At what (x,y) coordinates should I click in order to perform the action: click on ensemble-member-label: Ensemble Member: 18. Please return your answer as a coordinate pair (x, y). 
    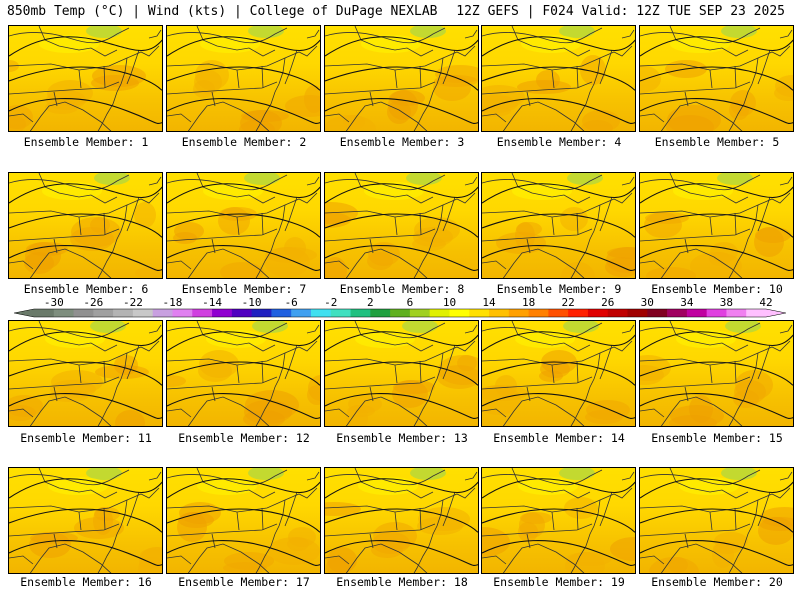
    Looking at the image, I should click on (402, 582).